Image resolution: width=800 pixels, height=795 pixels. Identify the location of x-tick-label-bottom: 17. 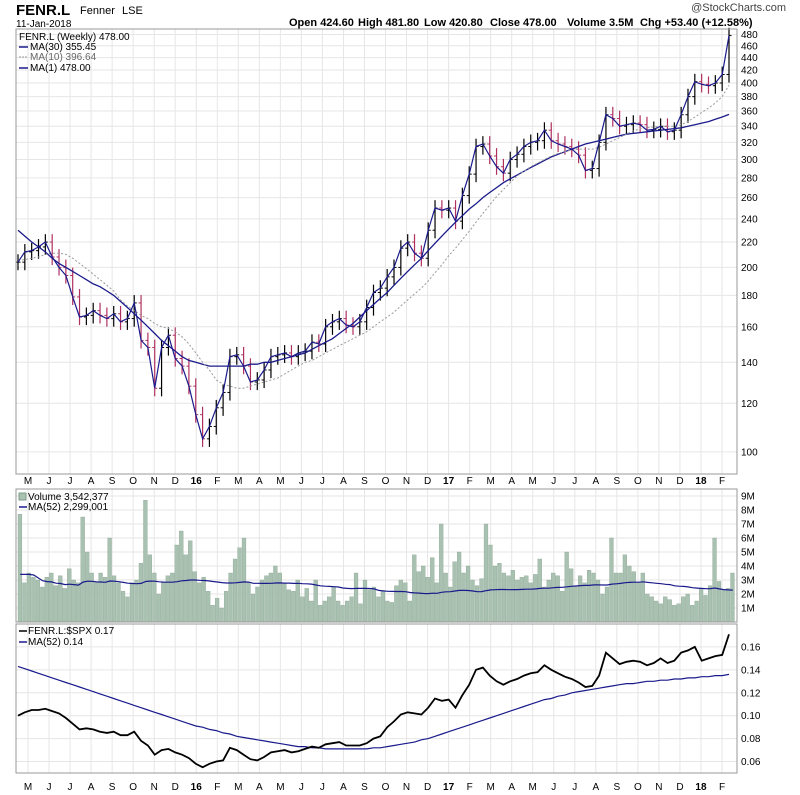
(449, 787).